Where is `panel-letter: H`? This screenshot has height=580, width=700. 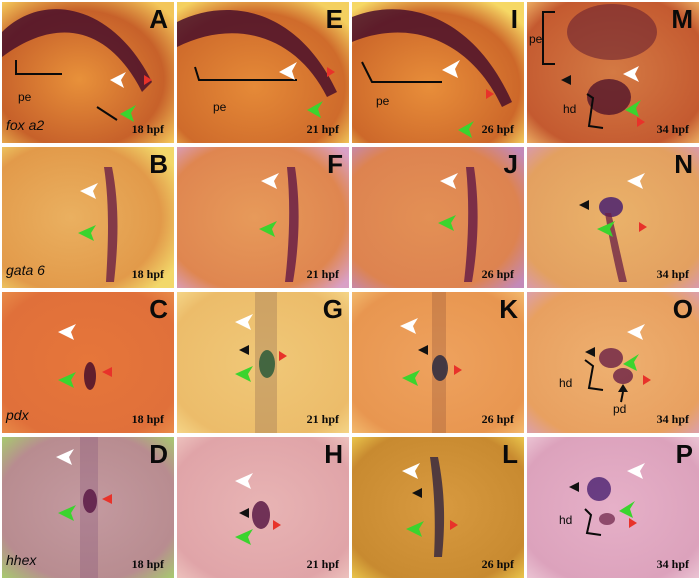 panel-letter: H is located at coordinates (333, 454).